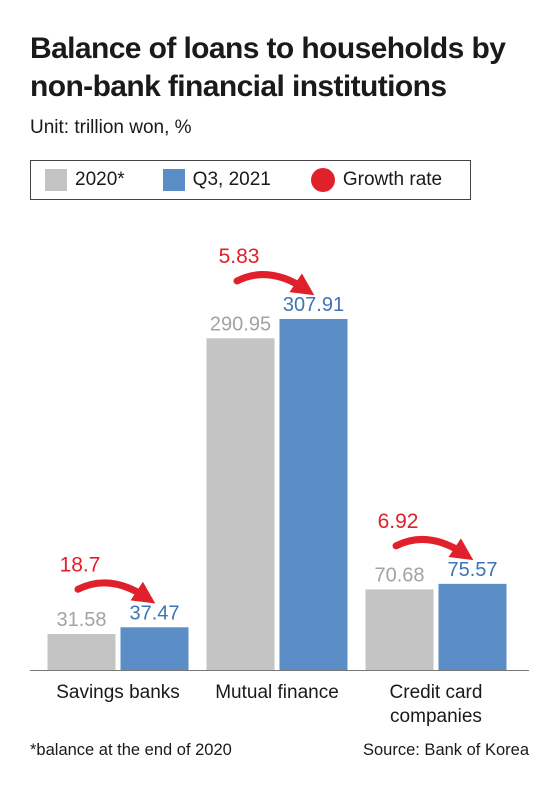  I want to click on value-label-q3-2021-mutual-finance: 307.91, so click(313, 305).